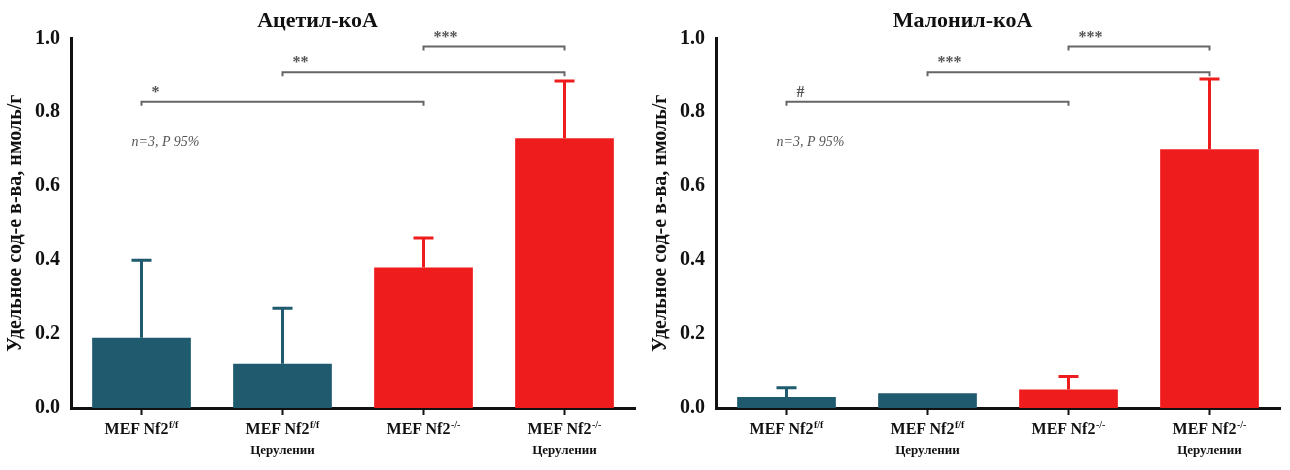 The image size is (1290, 470). I want to click on bar, so click(927, 400).